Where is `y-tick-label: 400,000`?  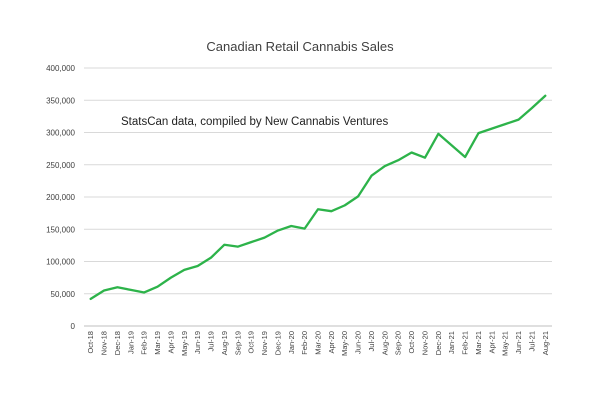 y-tick-label: 400,000 is located at coordinates (60, 68).